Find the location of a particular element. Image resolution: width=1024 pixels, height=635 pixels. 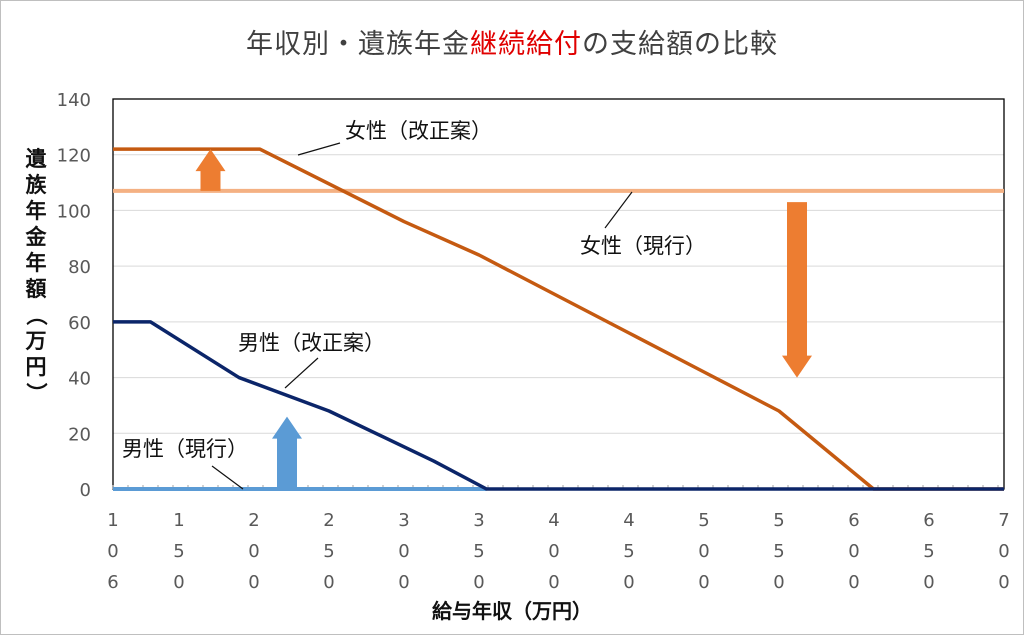

x-axis-label: 給与年収（万円） is located at coordinates (512, 611).